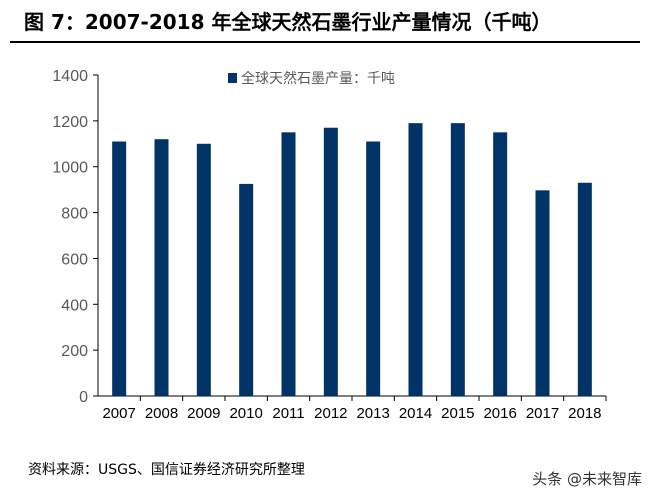  What do you see at coordinates (245, 413) in the screenshot?
I see `x-tick-label: 2010` at bounding box center [245, 413].